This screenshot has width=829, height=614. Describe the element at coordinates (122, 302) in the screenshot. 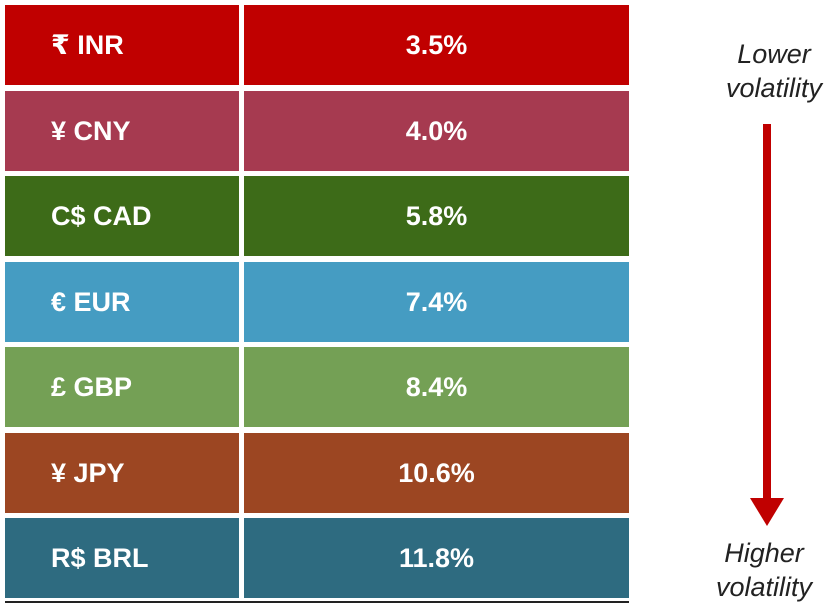

I see `currency-cell: € EUR` at that location.